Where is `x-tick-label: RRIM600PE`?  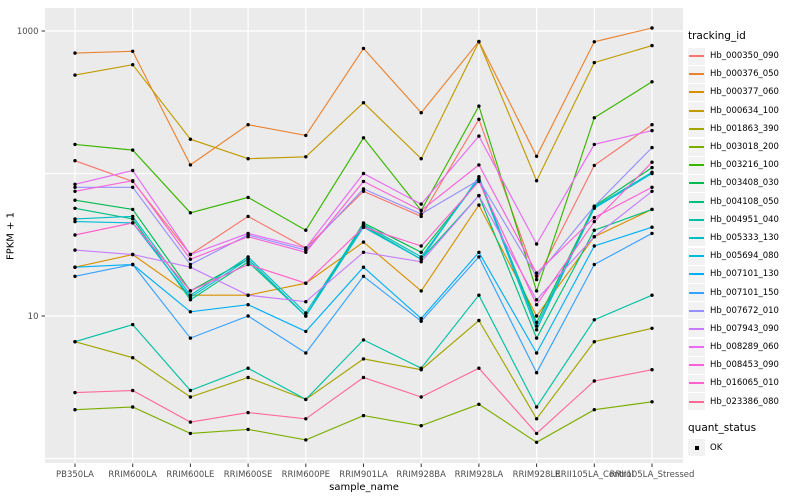
x-tick-label: RRIM600PE is located at coordinates (306, 475).